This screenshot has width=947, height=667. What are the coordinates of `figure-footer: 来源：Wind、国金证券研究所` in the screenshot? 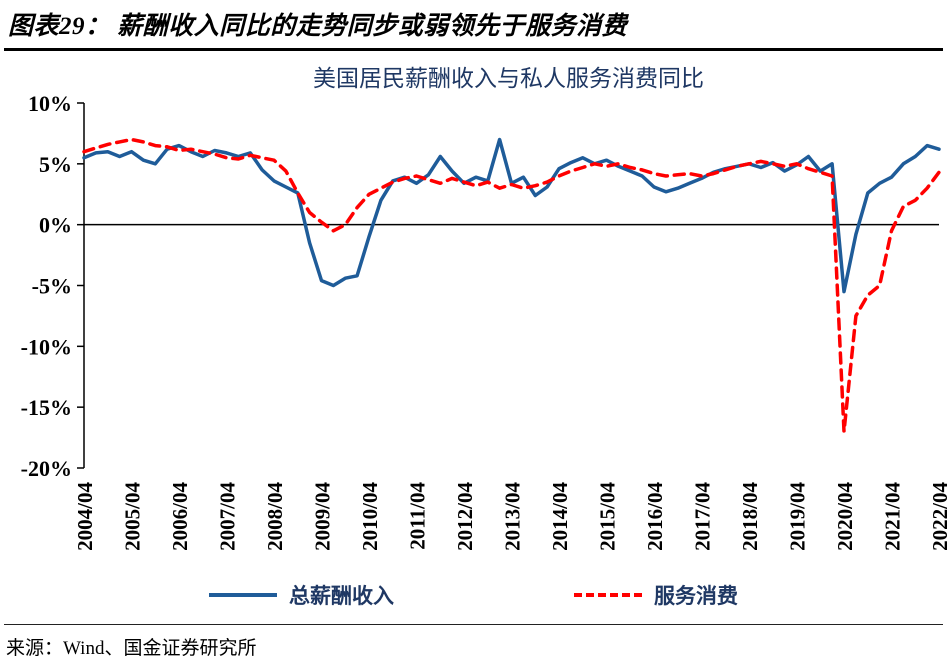 It's located at (473, 642).